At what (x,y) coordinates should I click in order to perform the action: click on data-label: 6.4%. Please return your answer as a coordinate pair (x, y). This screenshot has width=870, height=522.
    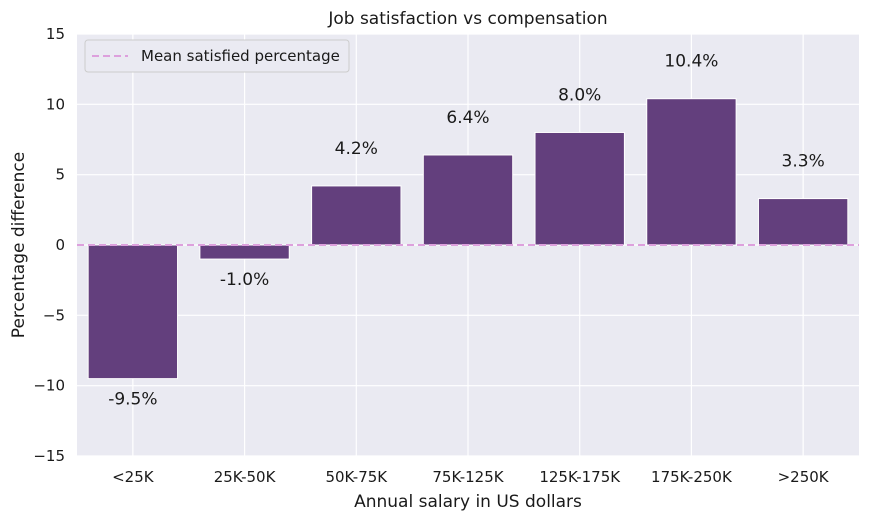
    Looking at the image, I should click on (467, 118).